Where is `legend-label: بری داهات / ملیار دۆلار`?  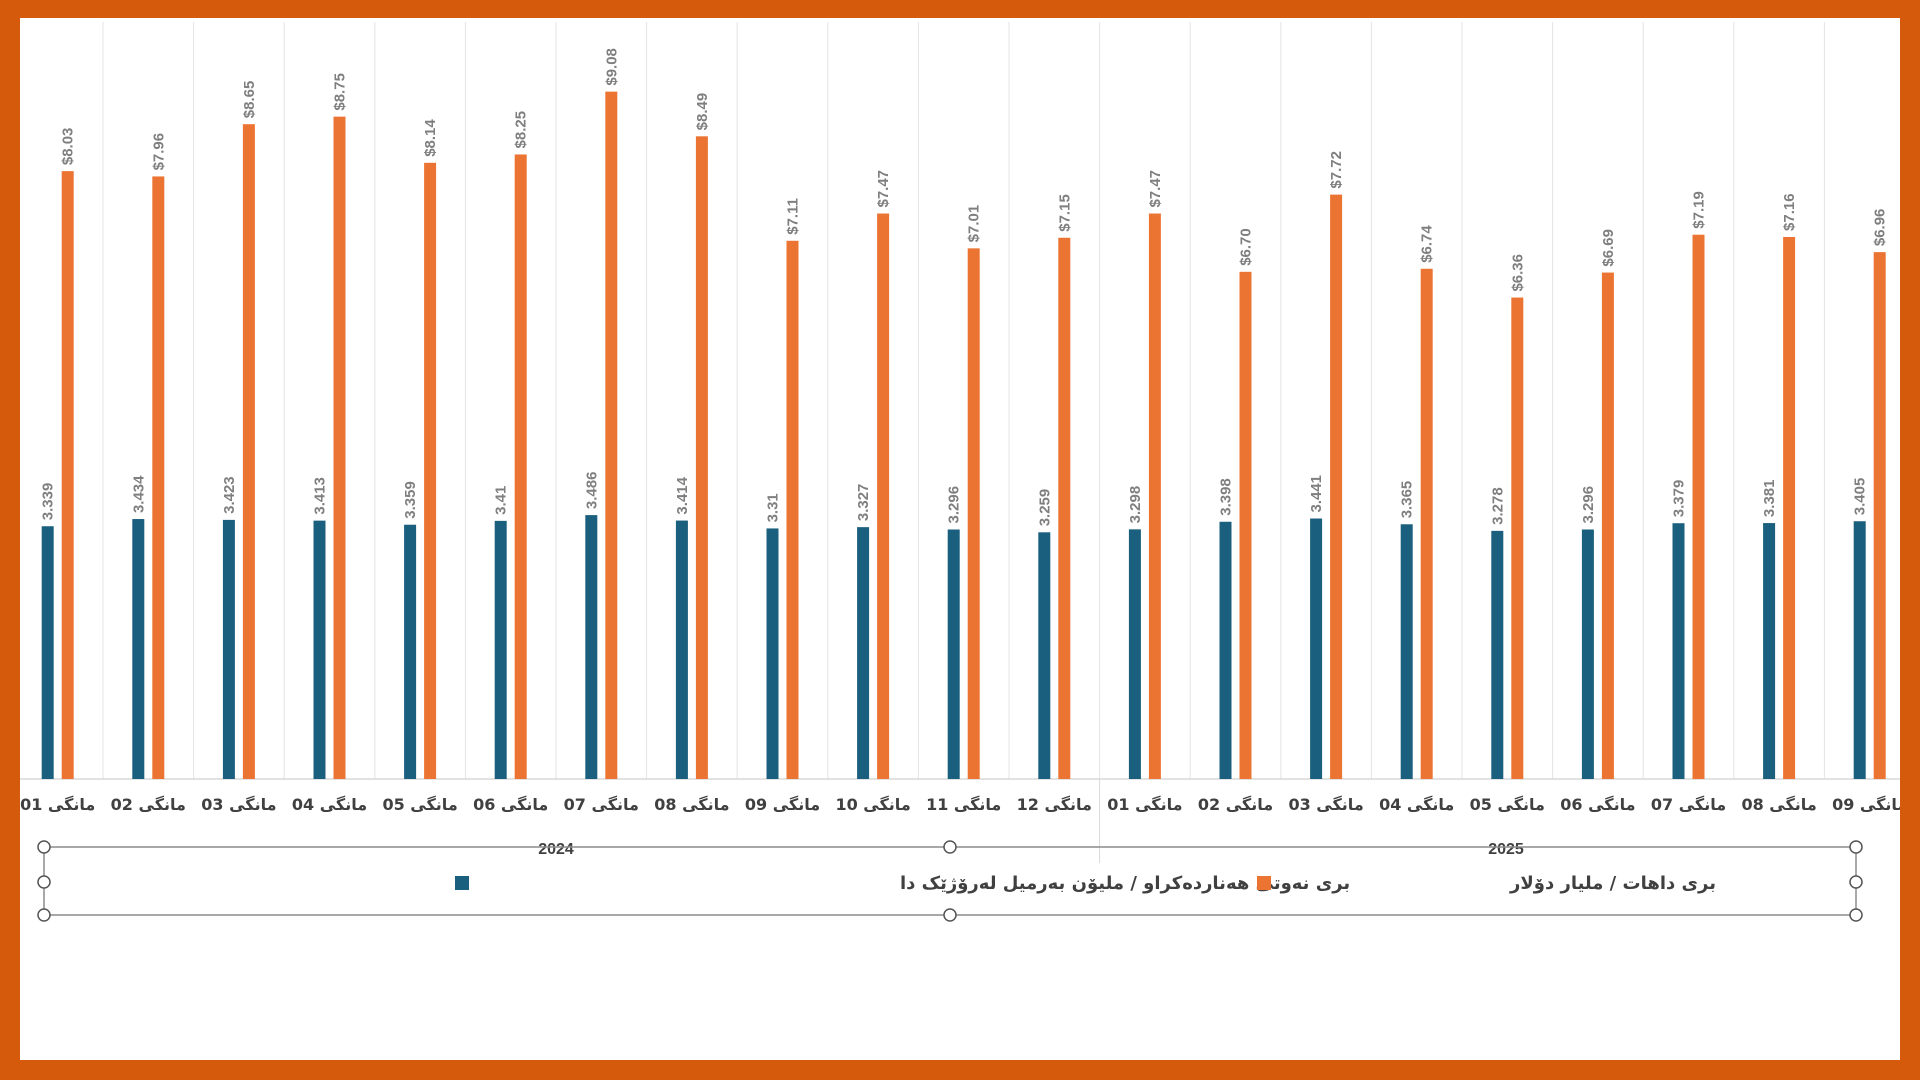
legend-label: بری داهات / ملیار دۆلار is located at coordinates (1612, 883).